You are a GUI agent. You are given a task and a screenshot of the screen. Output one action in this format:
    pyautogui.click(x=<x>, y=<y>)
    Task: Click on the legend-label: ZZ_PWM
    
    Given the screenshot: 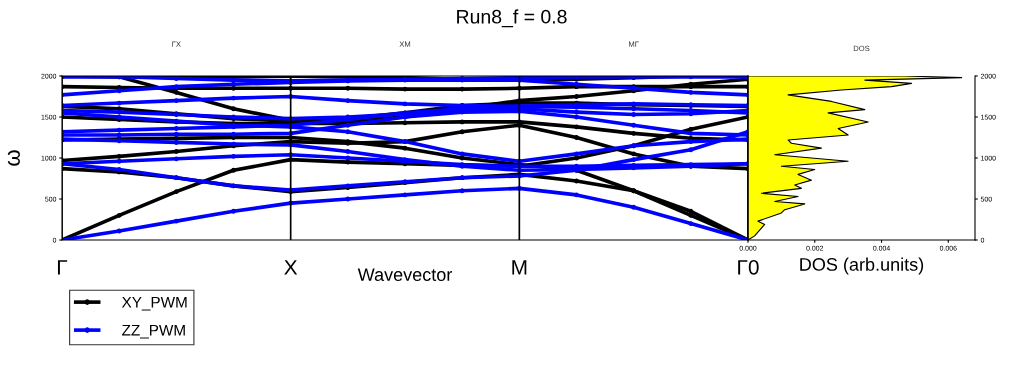 What is the action you would take?
    pyautogui.click(x=153, y=331)
    